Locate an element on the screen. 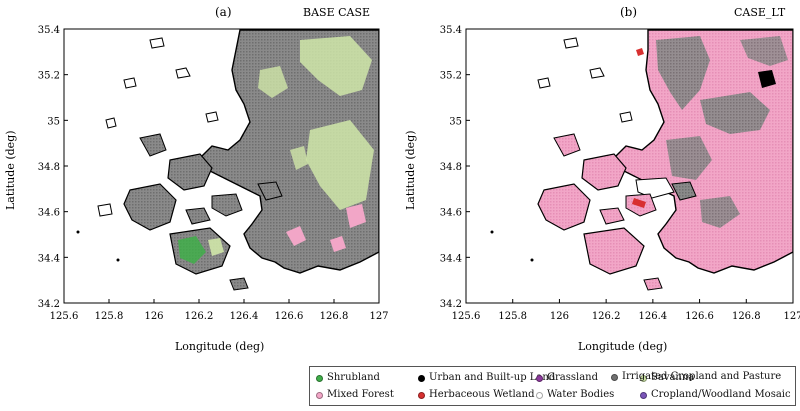 This screenshot has height=411, width=800. legend-label: Cropland/Woodland Mosaic is located at coordinates (721, 394).